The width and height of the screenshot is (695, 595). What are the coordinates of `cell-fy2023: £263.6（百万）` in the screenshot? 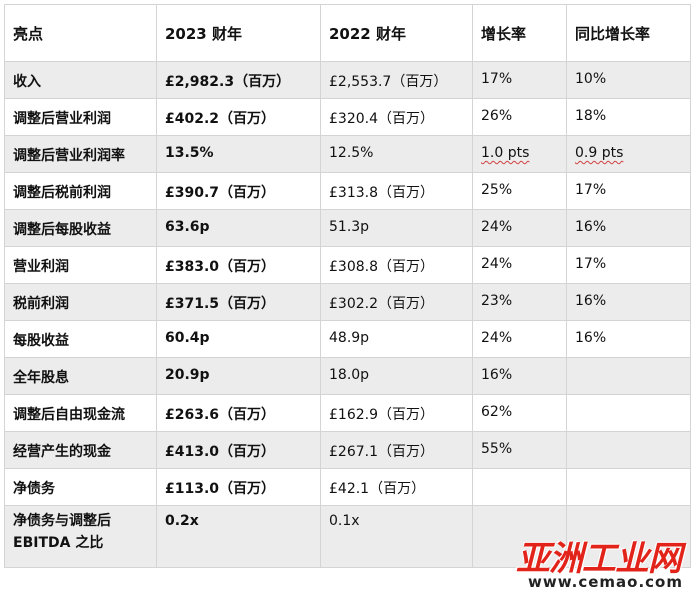 It's located at (238, 413).